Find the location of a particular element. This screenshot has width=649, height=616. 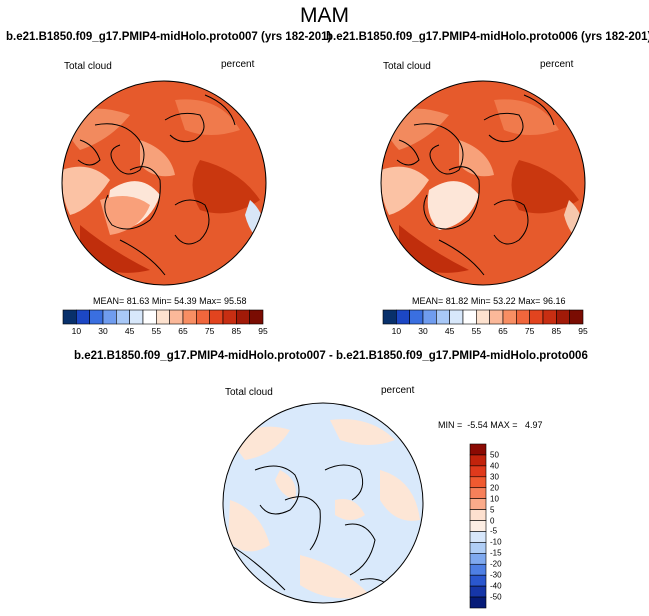

diff-colorbar-label: -50 is located at coordinates (496, 597).